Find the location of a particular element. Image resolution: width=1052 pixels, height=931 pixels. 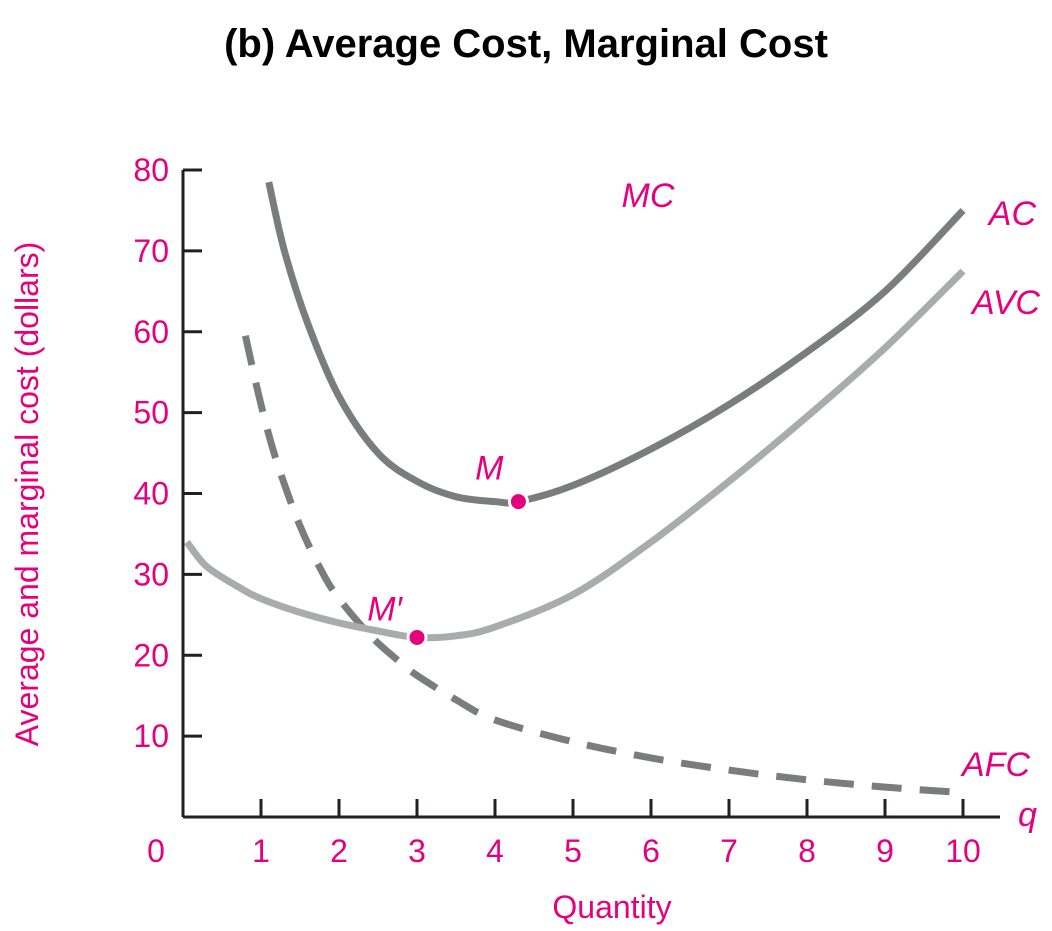

x-tick-label: 3 is located at coordinates (417, 851).